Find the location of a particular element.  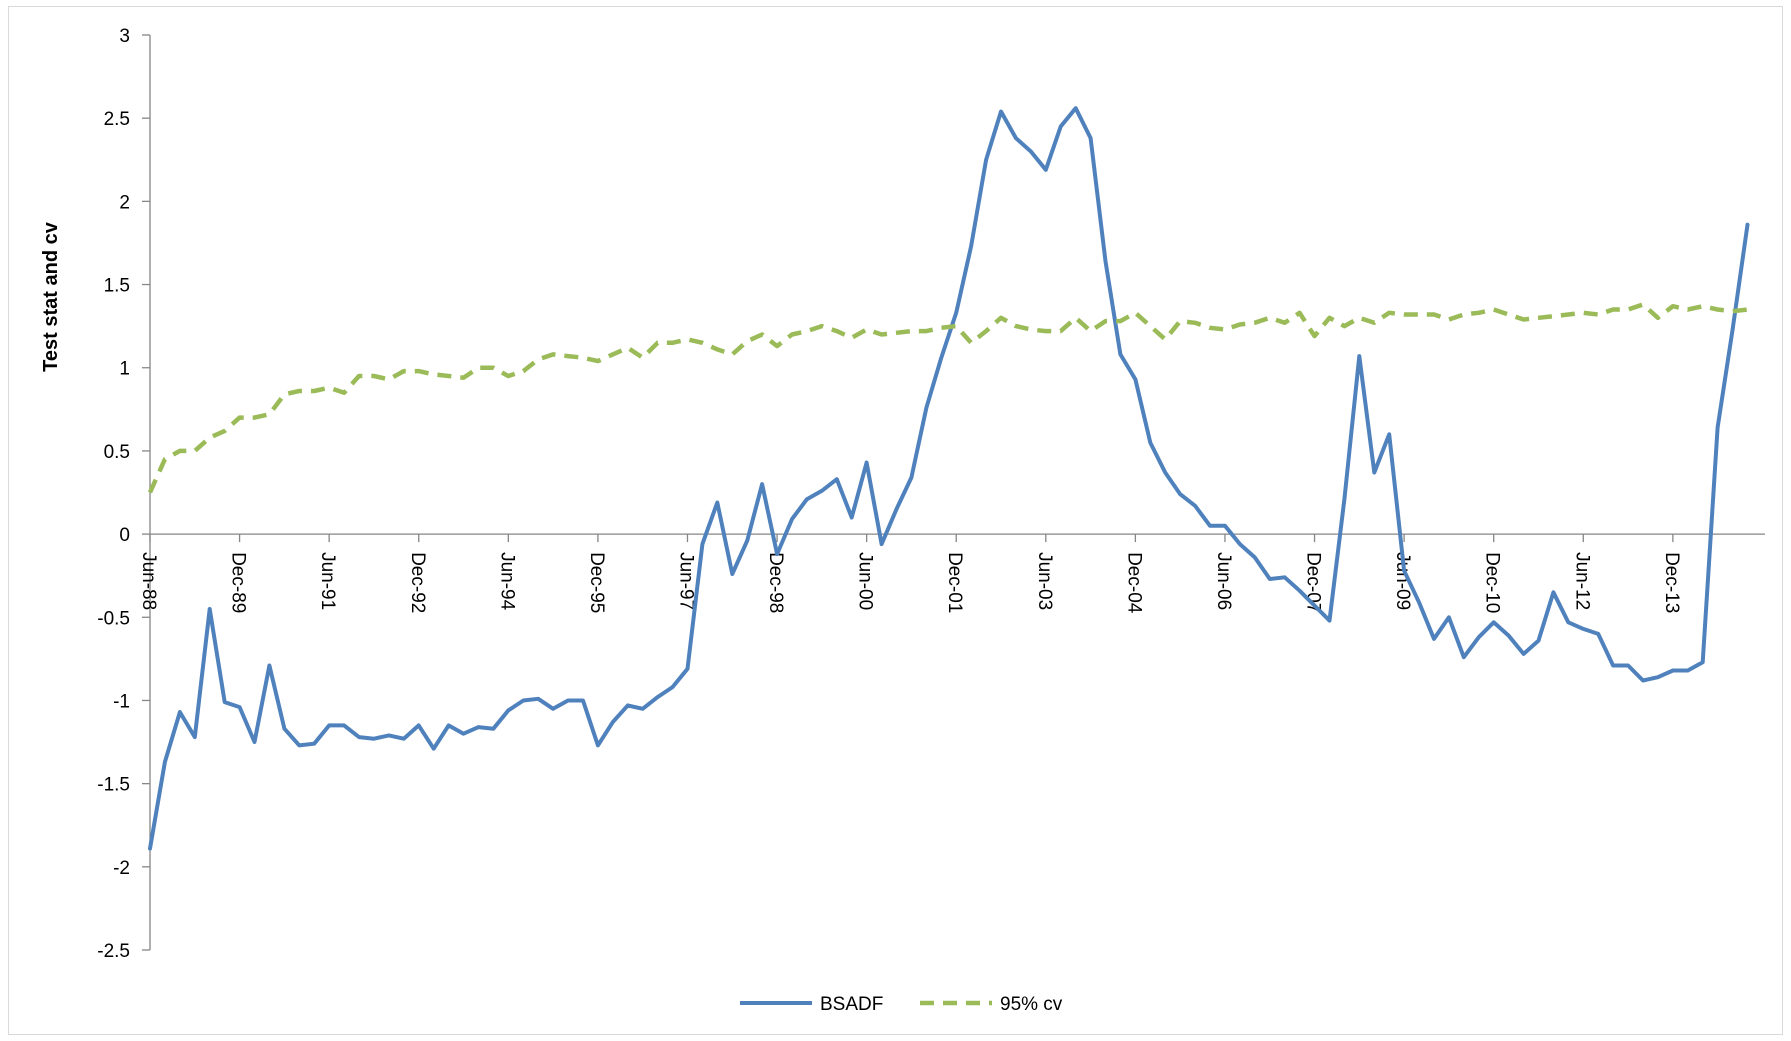

x-tick-label: Dec-92 is located at coordinates (417, 582).